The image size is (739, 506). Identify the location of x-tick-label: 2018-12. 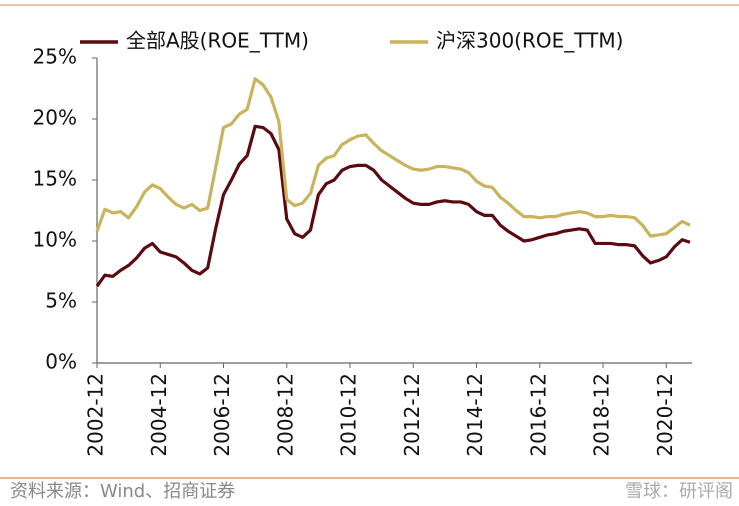
(602, 415).